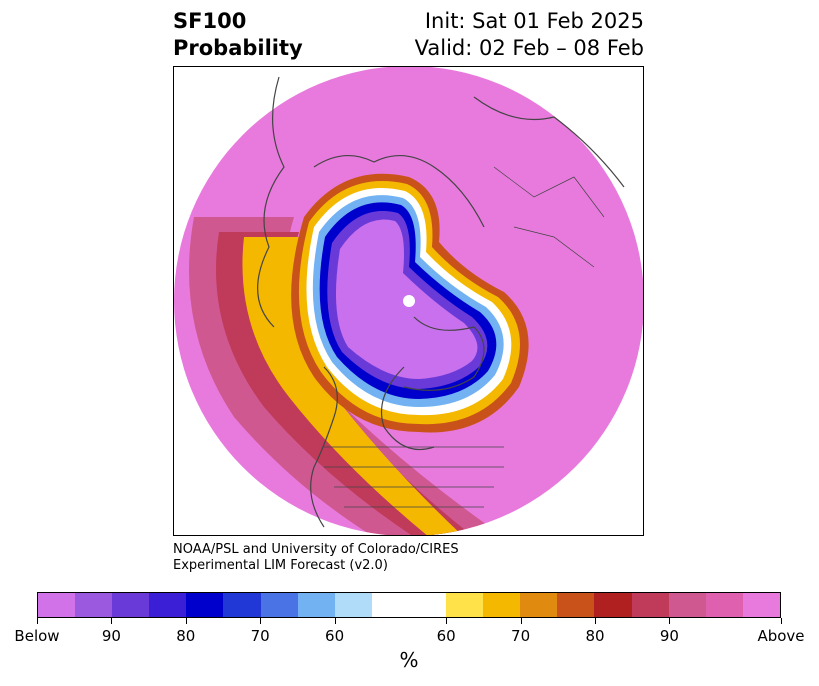 The width and height of the screenshot is (819, 686). Describe the element at coordinates (399, 191) in the screenshot. I see `coast-arctic-europe` at that location.